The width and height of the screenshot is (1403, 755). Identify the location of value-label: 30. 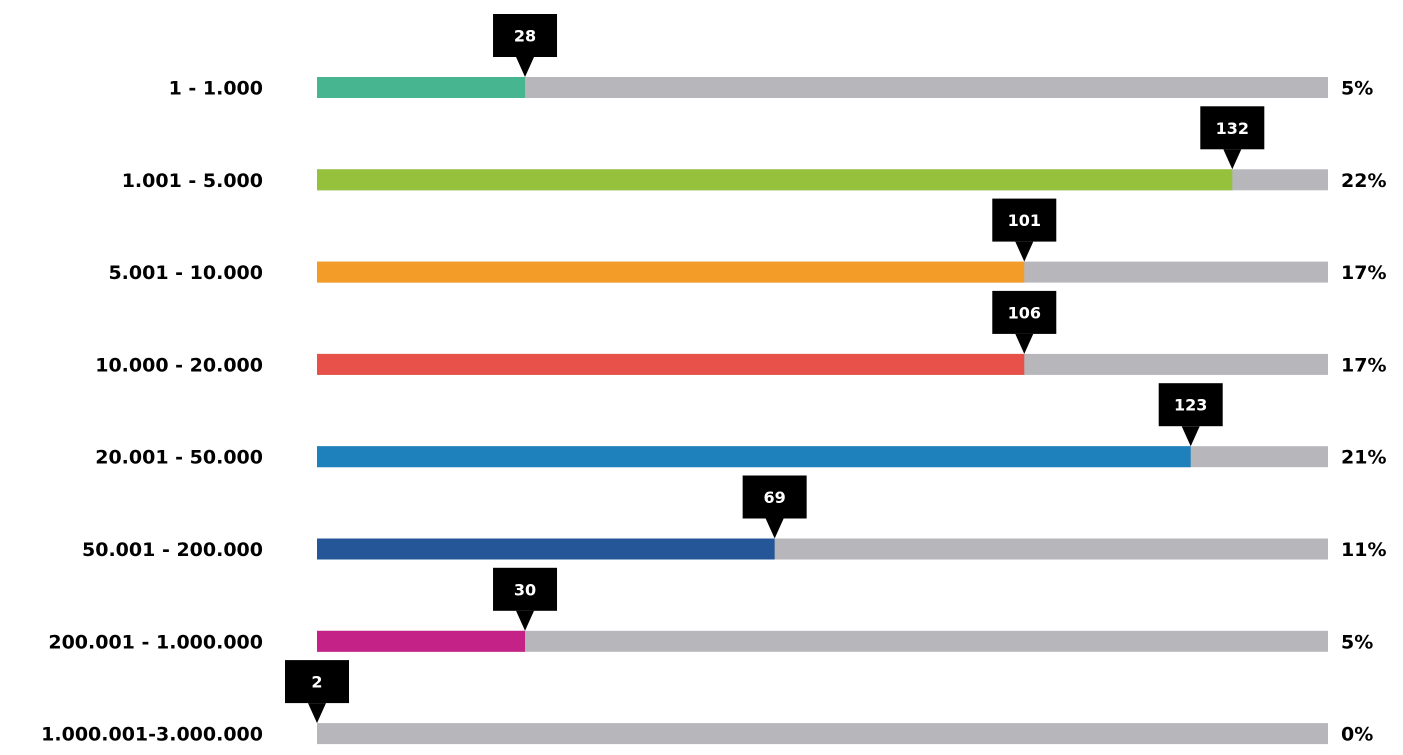
(525, 589).